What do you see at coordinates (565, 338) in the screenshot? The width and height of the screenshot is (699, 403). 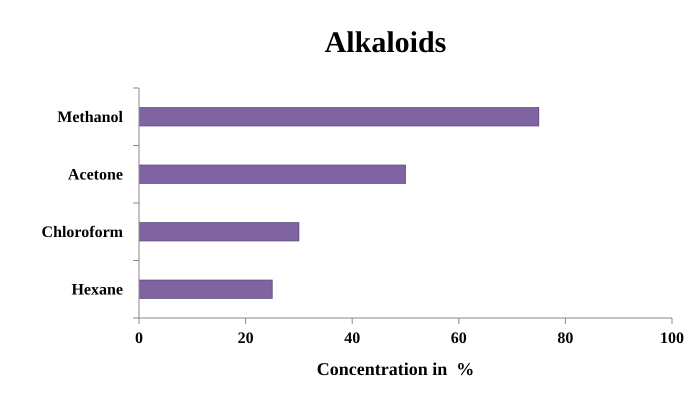 I see `x-tick-label: 80` at bounding box center [565, 338].